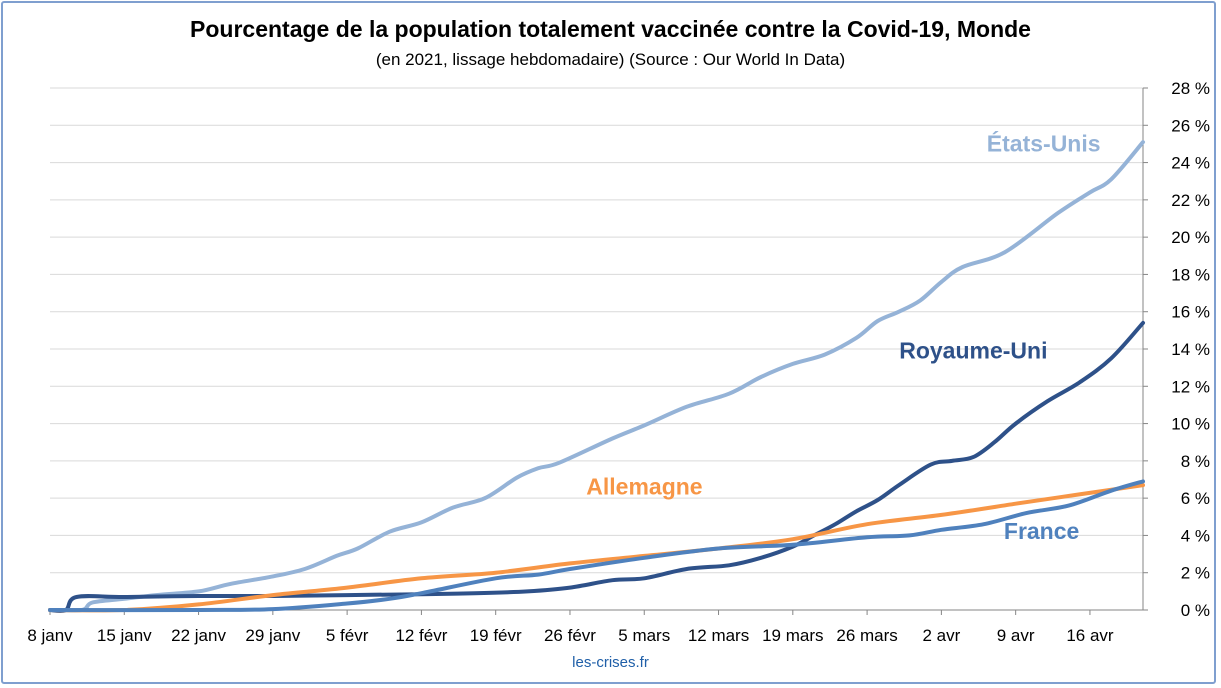 This screenshot has height=688, width=1221. I want to click on x-tick-label: 15 janv, so click(124, 635).